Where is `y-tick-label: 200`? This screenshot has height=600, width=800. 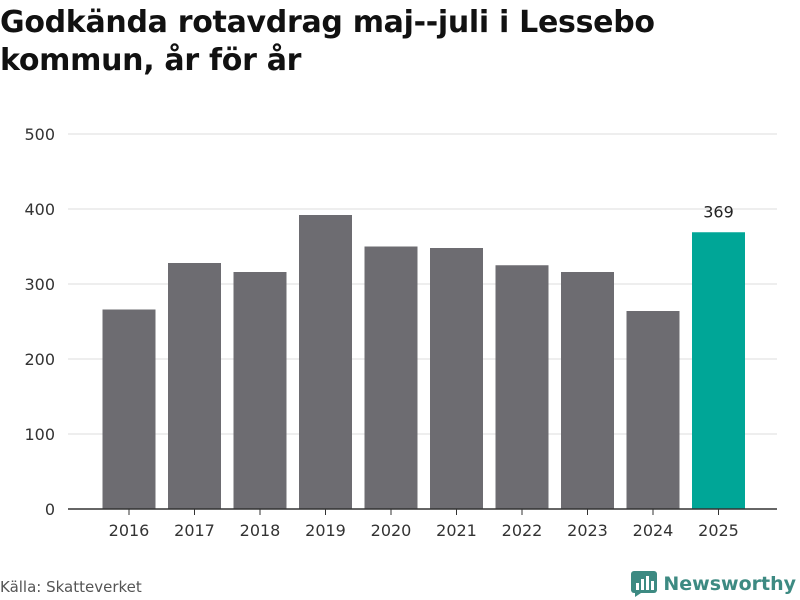 y-tick-label: 200 is located at coordinates (39, 359).